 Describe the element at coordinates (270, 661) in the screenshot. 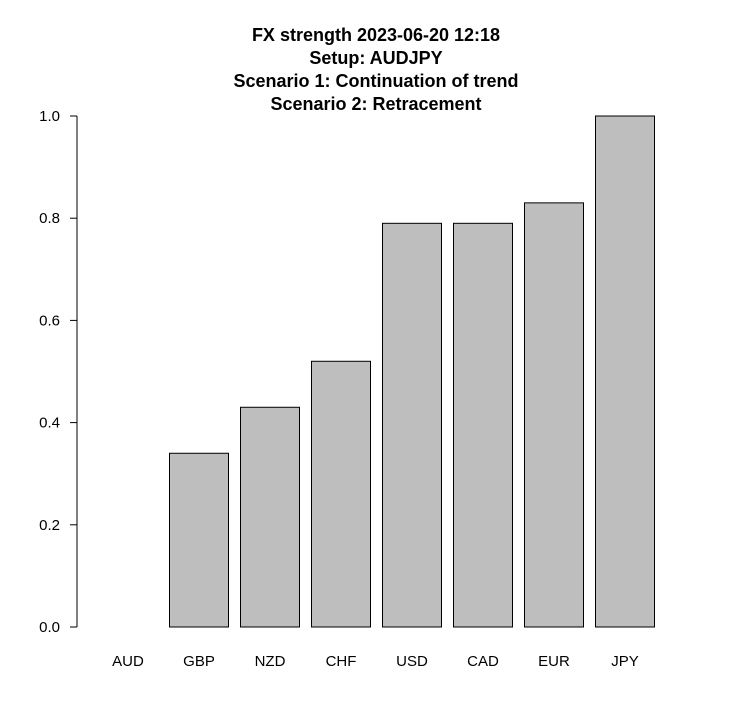

I see `x-tick-label: NZD` at that location.